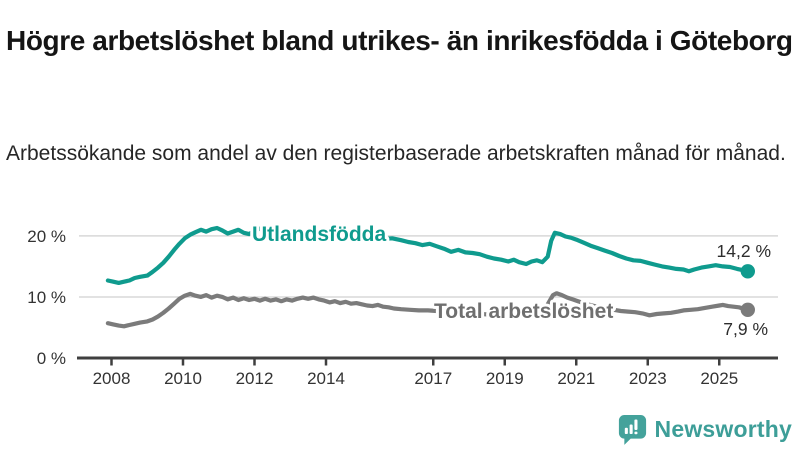 This screenshot has height=450, width=800. What do you see at coordinates (576, 378) in the screenshot?
I see `x-tick-label-2021: 2021` at bounding box center [576, 378].